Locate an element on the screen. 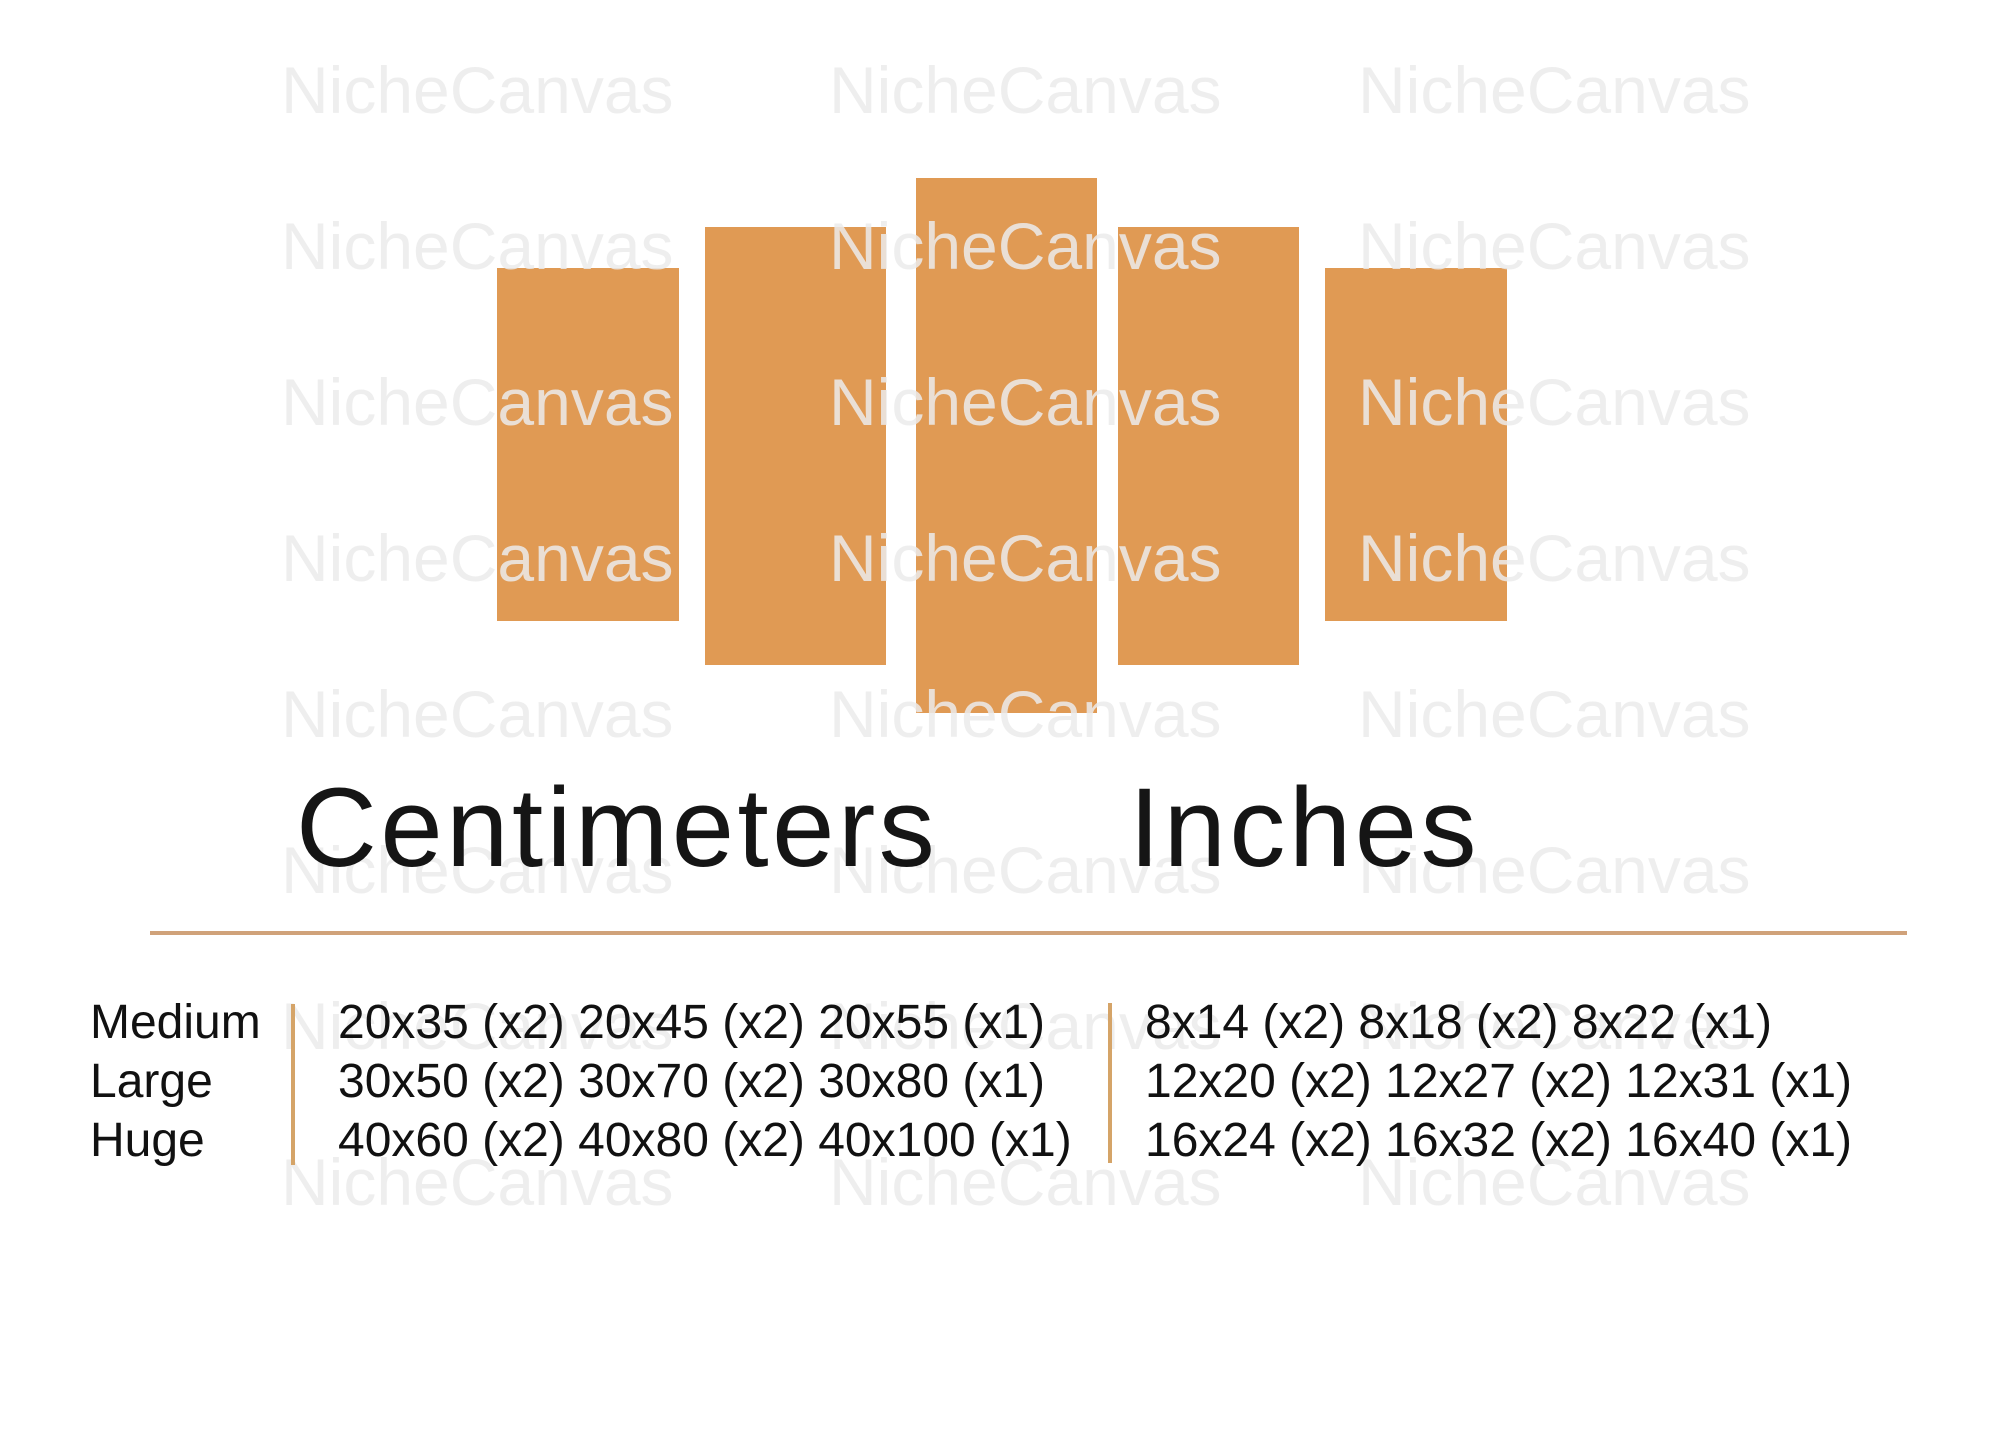  size-label-huge: Huge is located at coordinates (147, 1140).